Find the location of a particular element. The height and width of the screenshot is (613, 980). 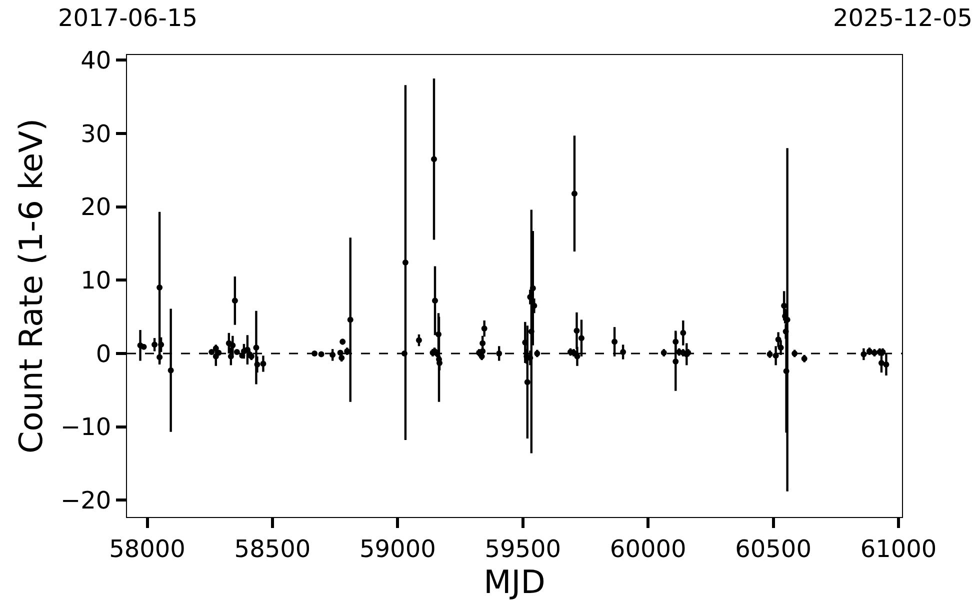

text: 2025-12-05 is located at coordinates (902, 18).